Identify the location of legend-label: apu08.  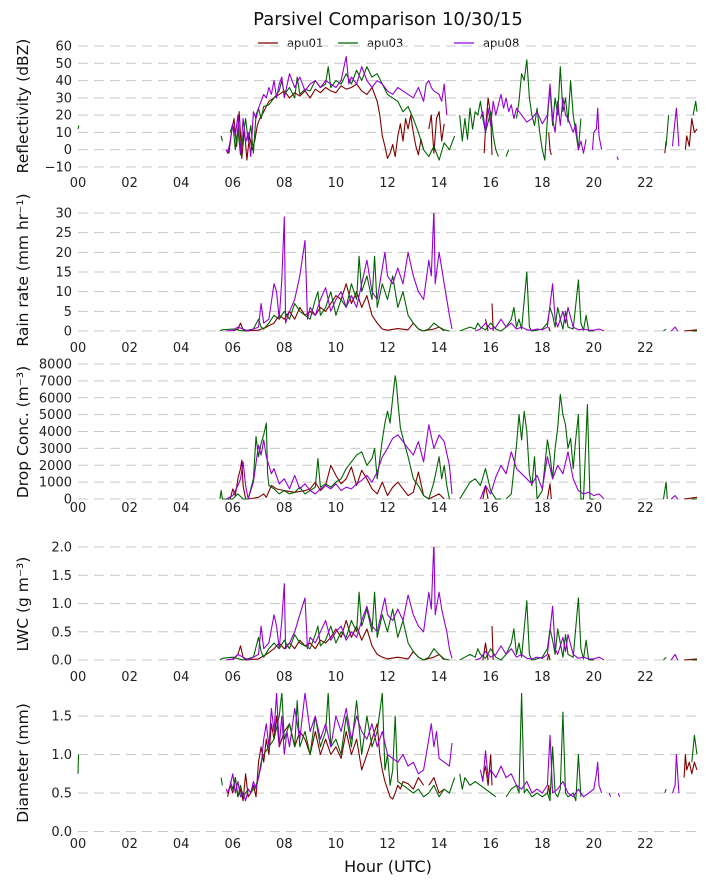
(501, 43).